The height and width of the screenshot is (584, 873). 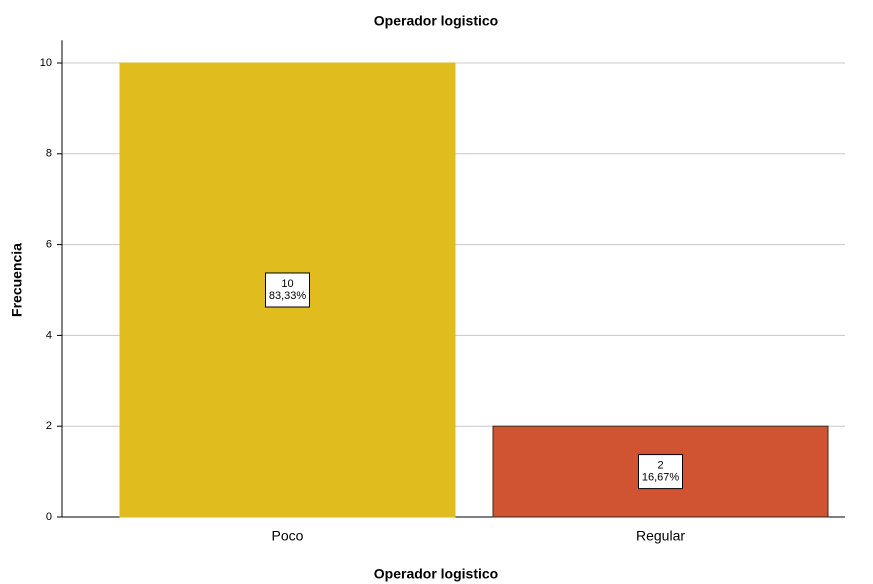 I want to click on data-label: 10, so click(x=287, y=284).